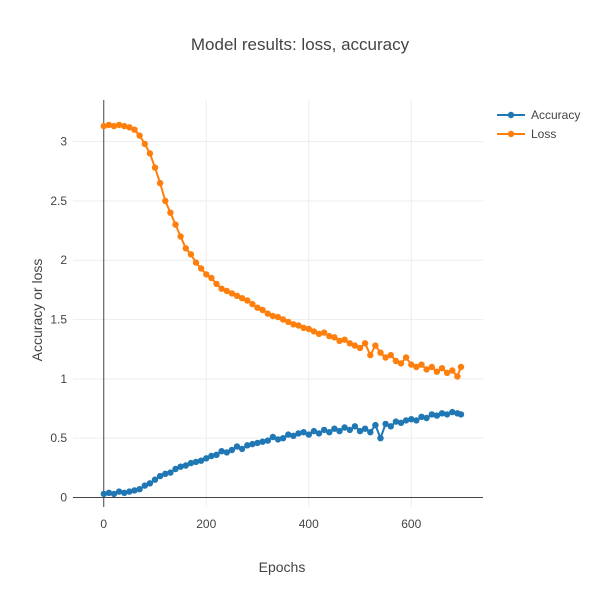  Describe the element at coordinates (526, 134) in the screenshot. I see `legend-item-loss: Loss` at that location.